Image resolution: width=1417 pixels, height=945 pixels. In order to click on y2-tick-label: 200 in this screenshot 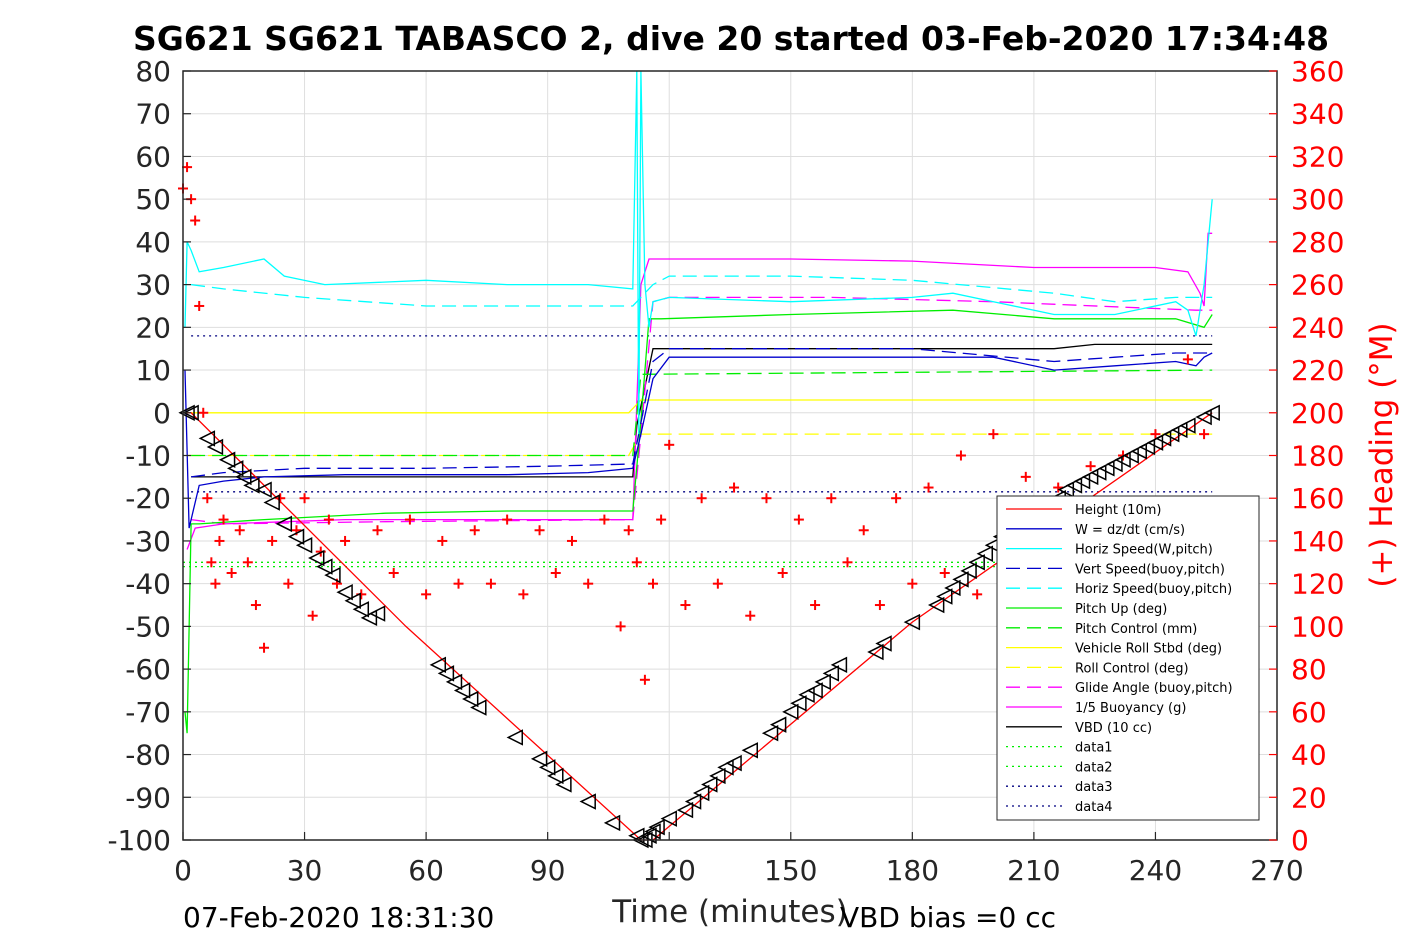, I will do `click(1317, 413)`.